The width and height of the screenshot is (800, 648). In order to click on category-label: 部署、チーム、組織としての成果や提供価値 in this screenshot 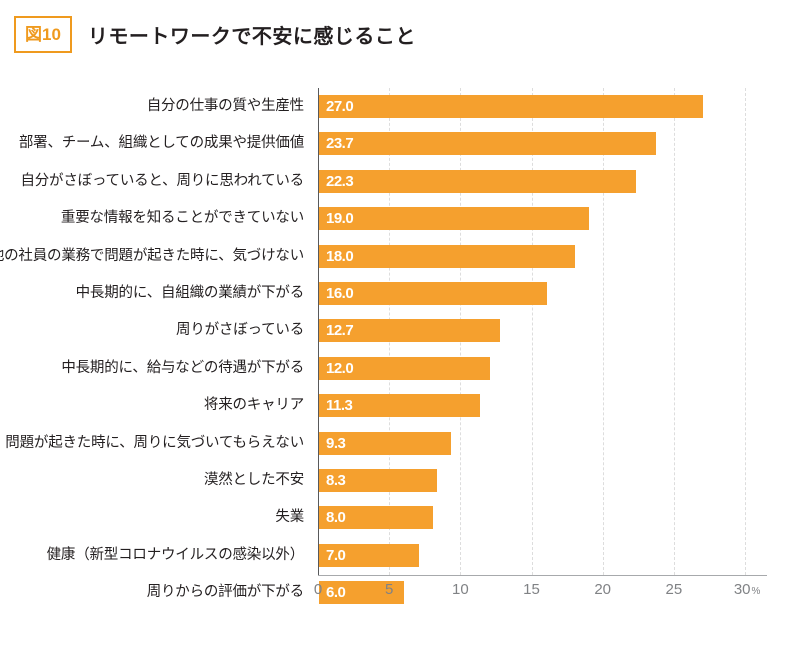, I will do `click(161, 143)`.